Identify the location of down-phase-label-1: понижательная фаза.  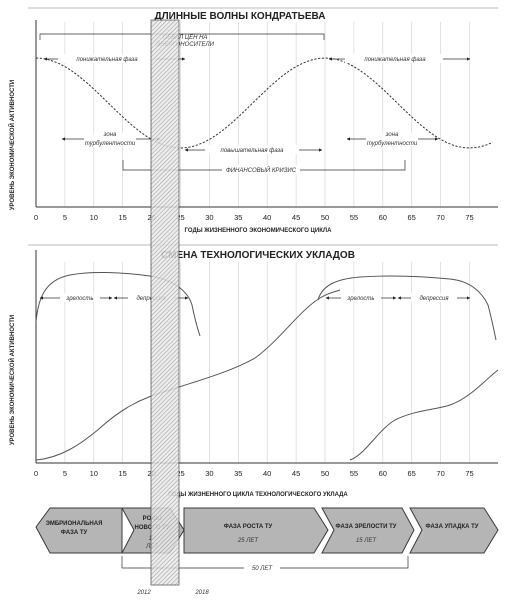
(107, 60).